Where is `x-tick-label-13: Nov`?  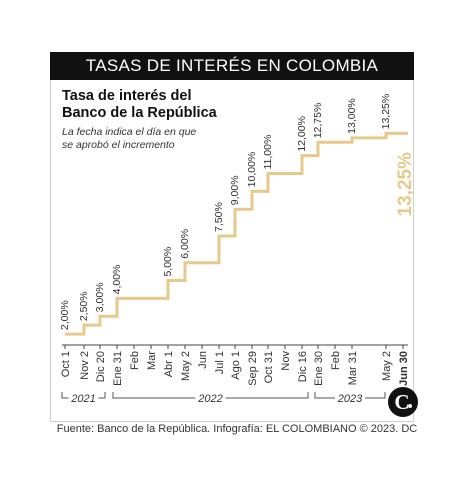
x-tick-label-13: Nov is located at coordinates (286, 361).